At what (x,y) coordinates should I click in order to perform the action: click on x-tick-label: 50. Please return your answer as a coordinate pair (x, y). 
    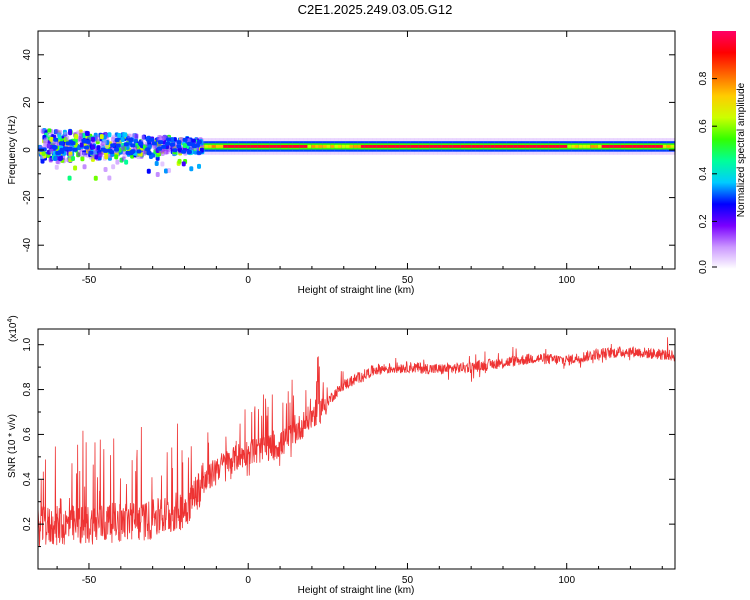
    Looking at the image, I should click on (408, 280).